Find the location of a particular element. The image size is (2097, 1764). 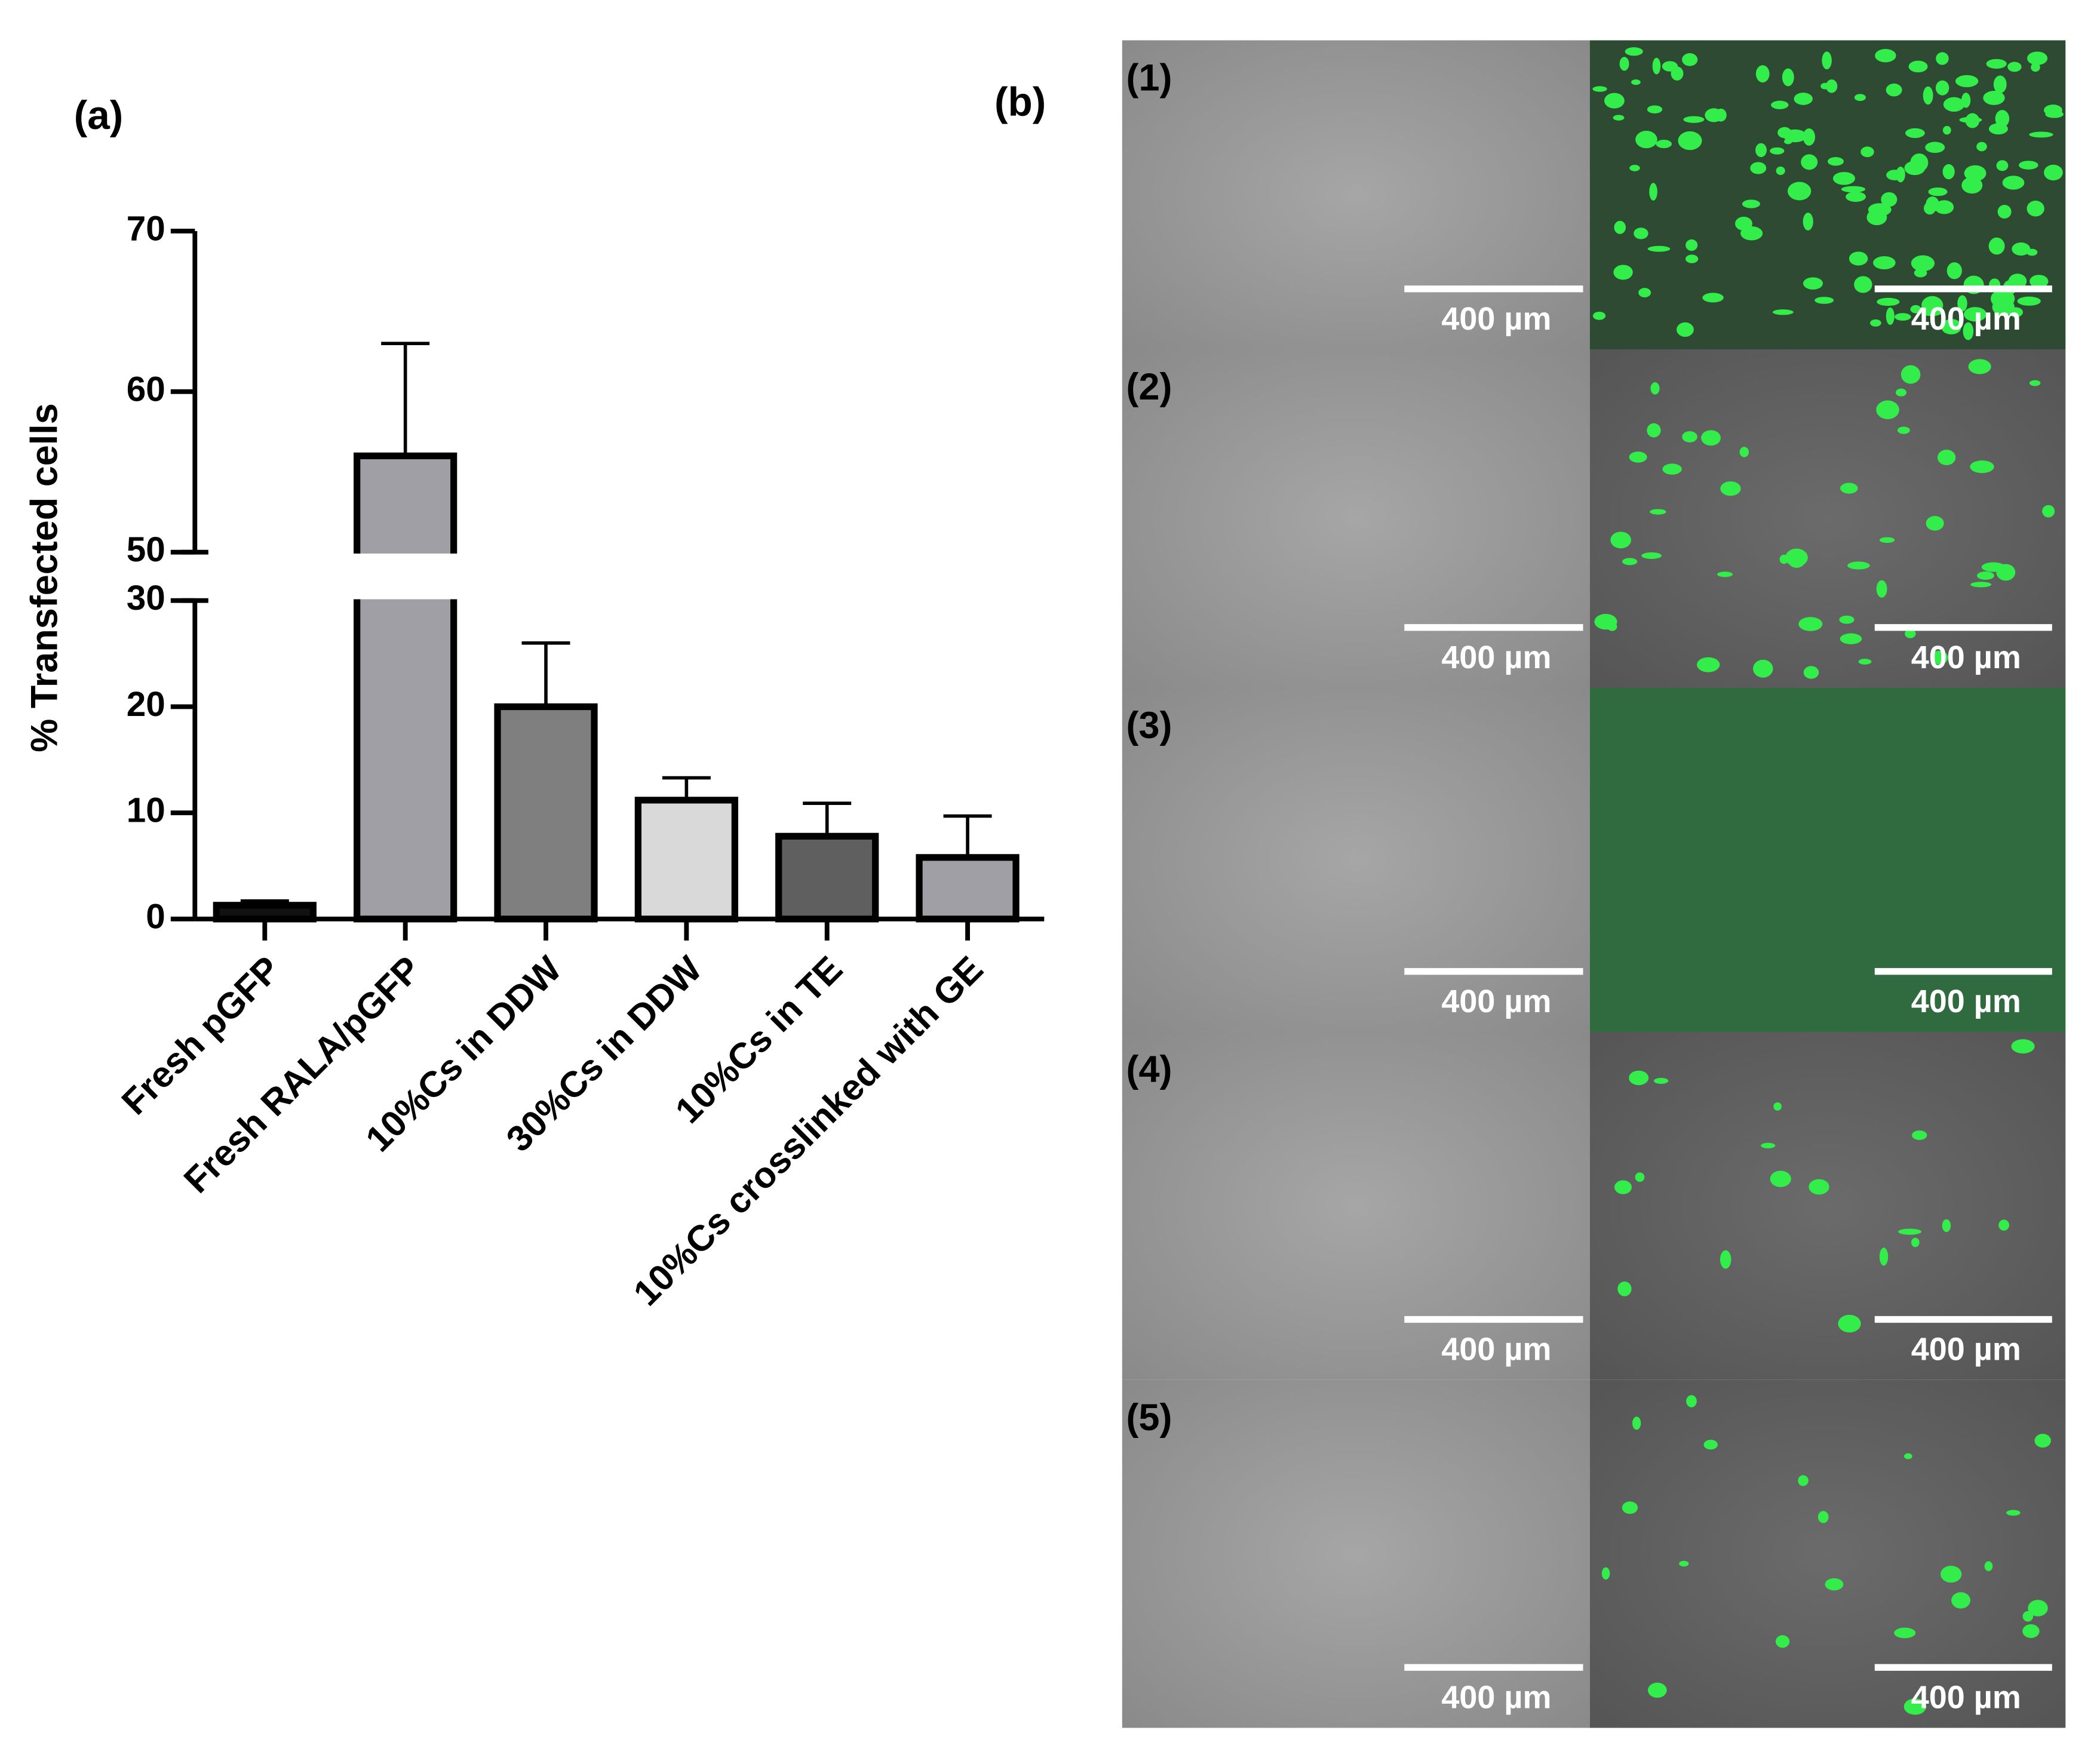

y-tick-label: 70 is located at coordinates (146, 228).